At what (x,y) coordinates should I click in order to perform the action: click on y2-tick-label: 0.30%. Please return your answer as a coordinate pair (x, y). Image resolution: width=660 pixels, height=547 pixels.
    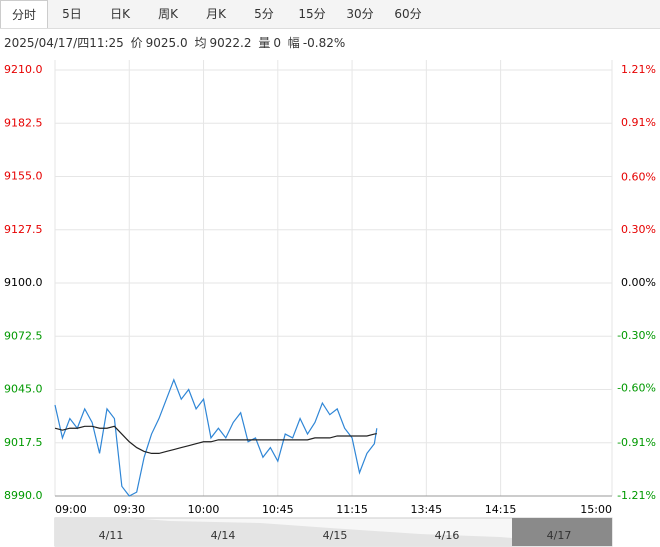
    Looking at the image, I should click on (638, 229).